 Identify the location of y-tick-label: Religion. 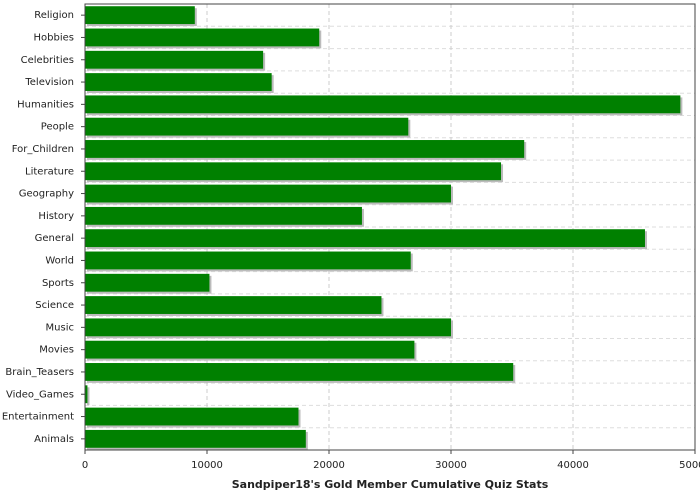
(54, 15).